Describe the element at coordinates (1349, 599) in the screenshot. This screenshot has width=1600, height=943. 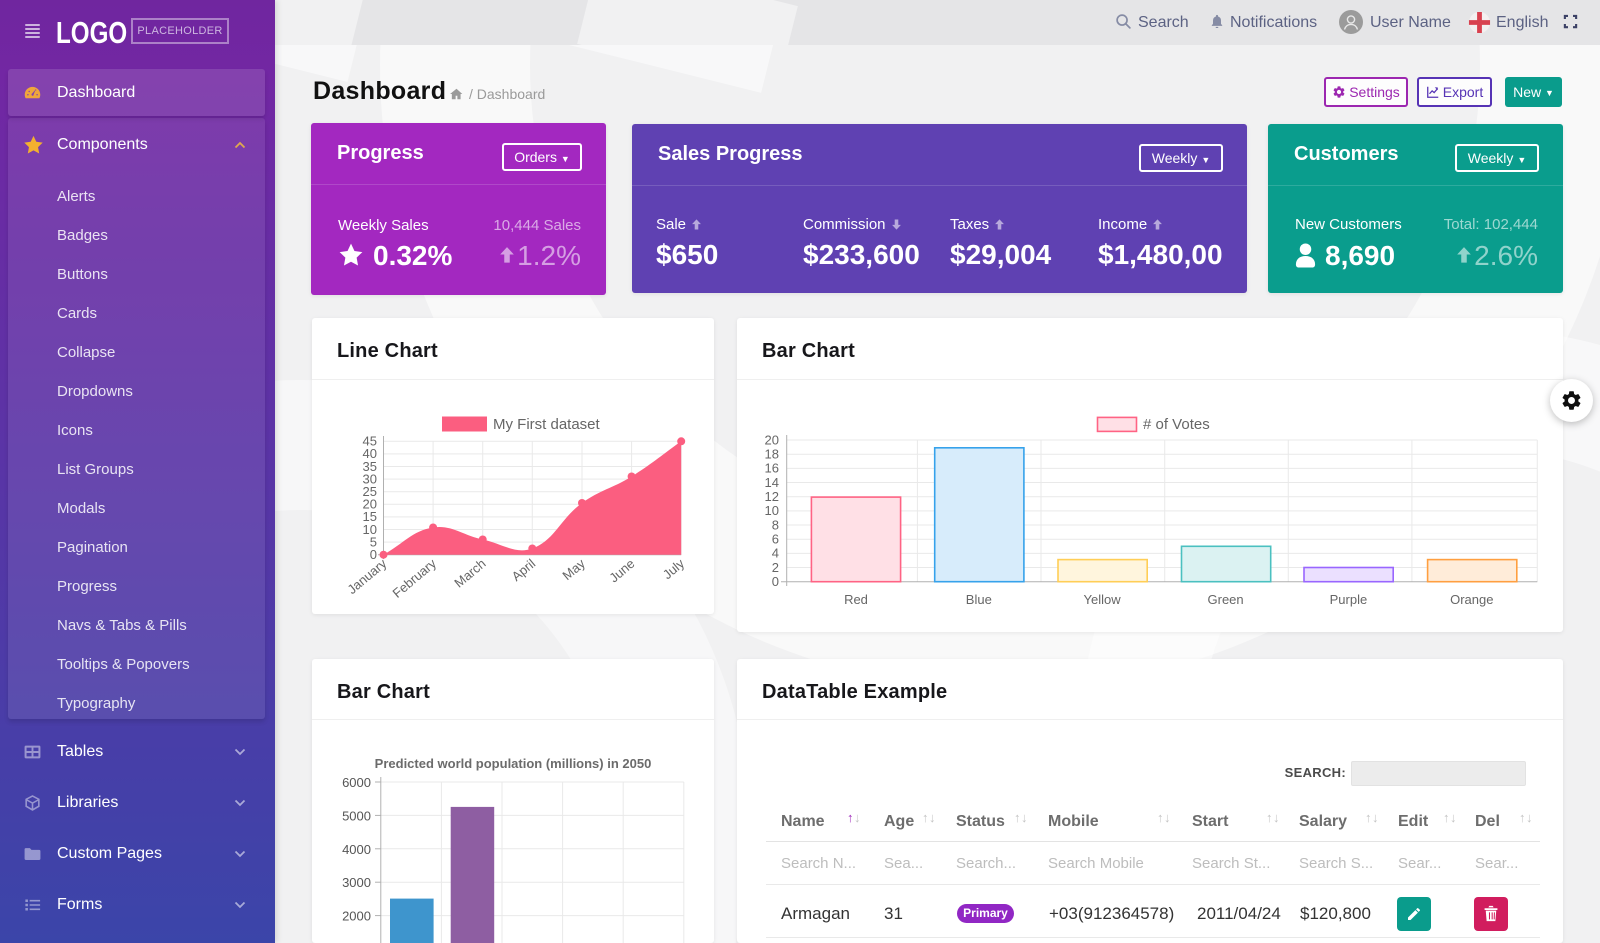
I see `svg-text: Purple` at that location.